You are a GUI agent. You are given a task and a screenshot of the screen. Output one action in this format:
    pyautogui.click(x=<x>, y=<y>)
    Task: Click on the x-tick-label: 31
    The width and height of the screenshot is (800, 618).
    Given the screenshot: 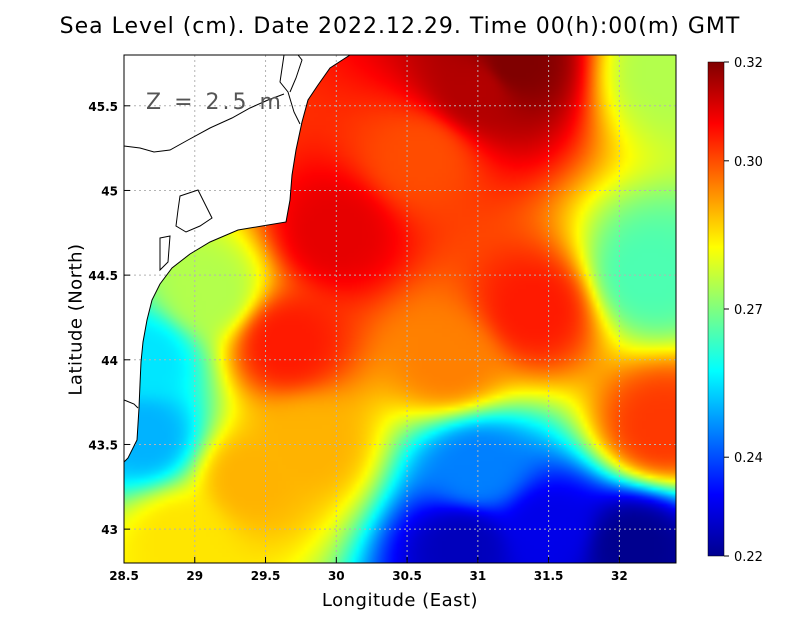 What is the action you would take?
    pyautogui.click(x=477, y=576)
    